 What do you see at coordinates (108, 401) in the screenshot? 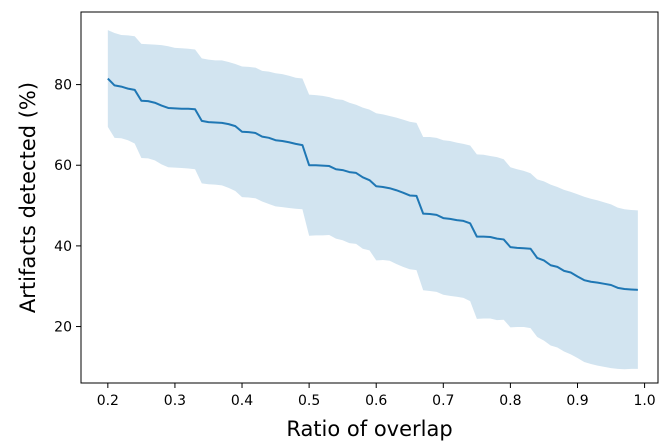
I see `x-tick-label: 0.2` at bounding box center [108, 401].